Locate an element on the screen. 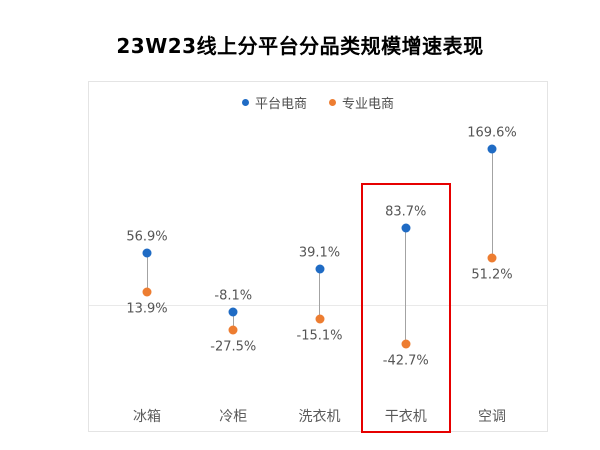 The height and width of the screenshot is (450, 600). data-label-platform: 83.7% is located at coordinates (406, 212).